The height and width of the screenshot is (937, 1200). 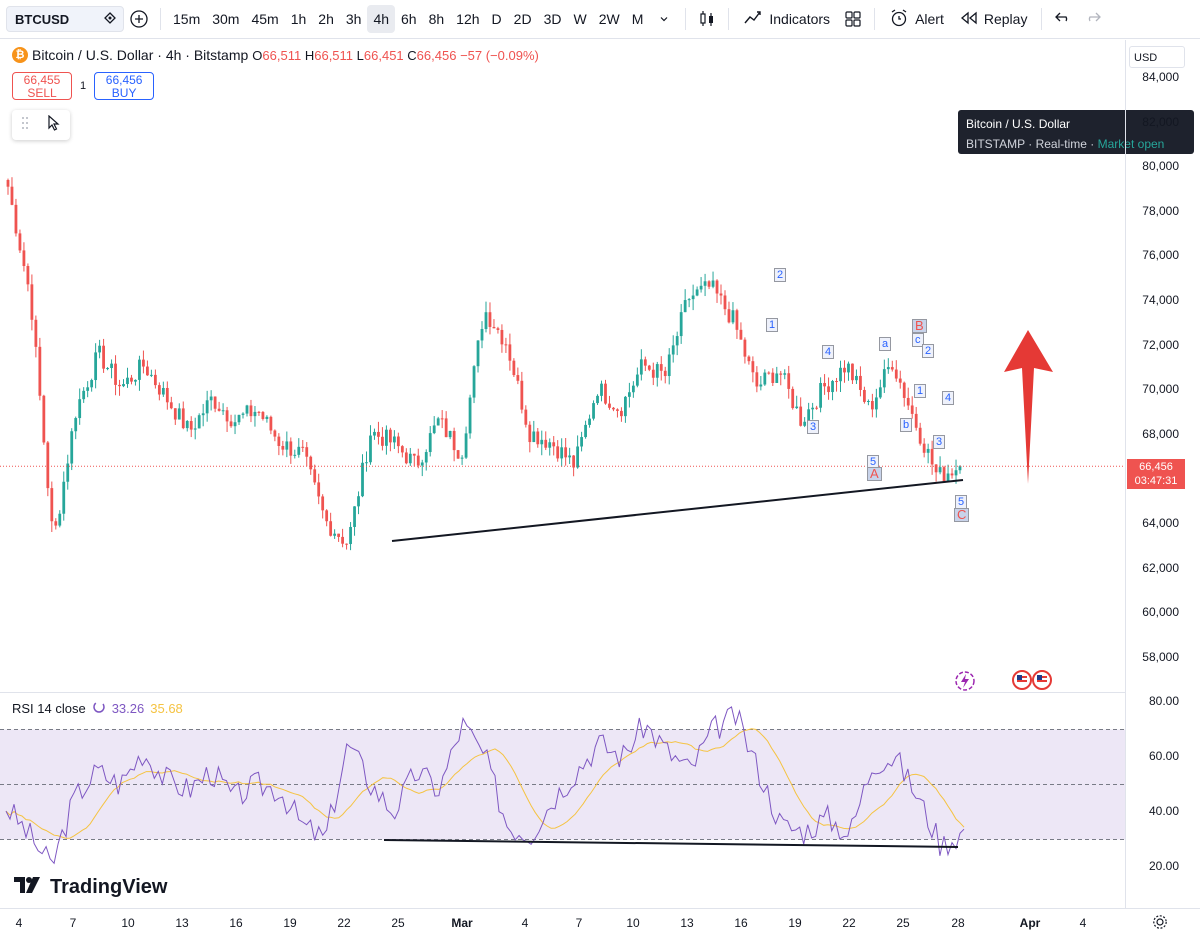 What do you see at coordinates (436, 19) in the screenshot?
I see `timeframe-8h: 8h` at bounding box center [436, 19].